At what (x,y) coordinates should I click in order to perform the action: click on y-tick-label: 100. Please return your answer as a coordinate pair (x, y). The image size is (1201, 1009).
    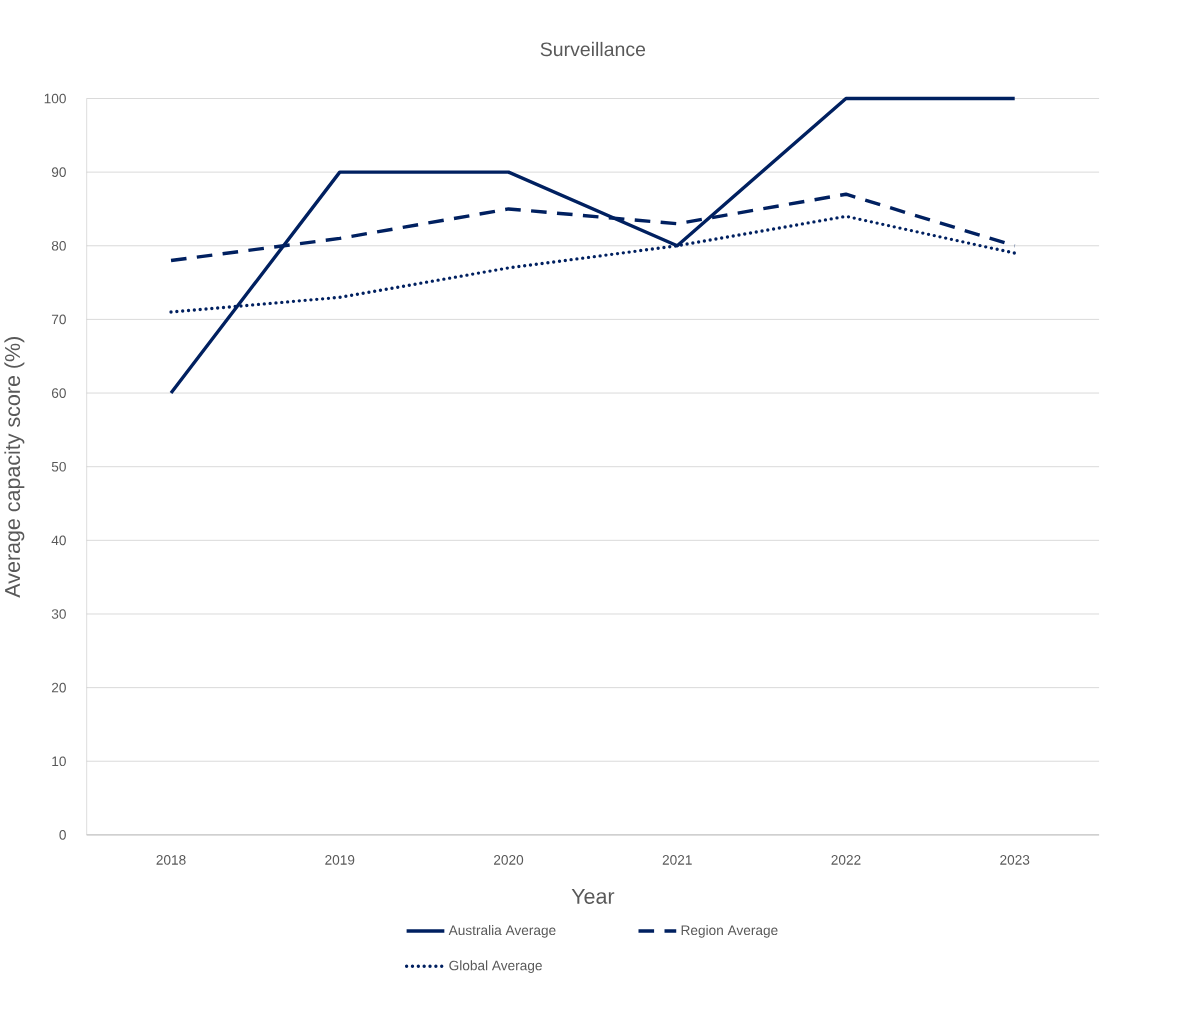
    Looking at the image, I should click on (55, 98).